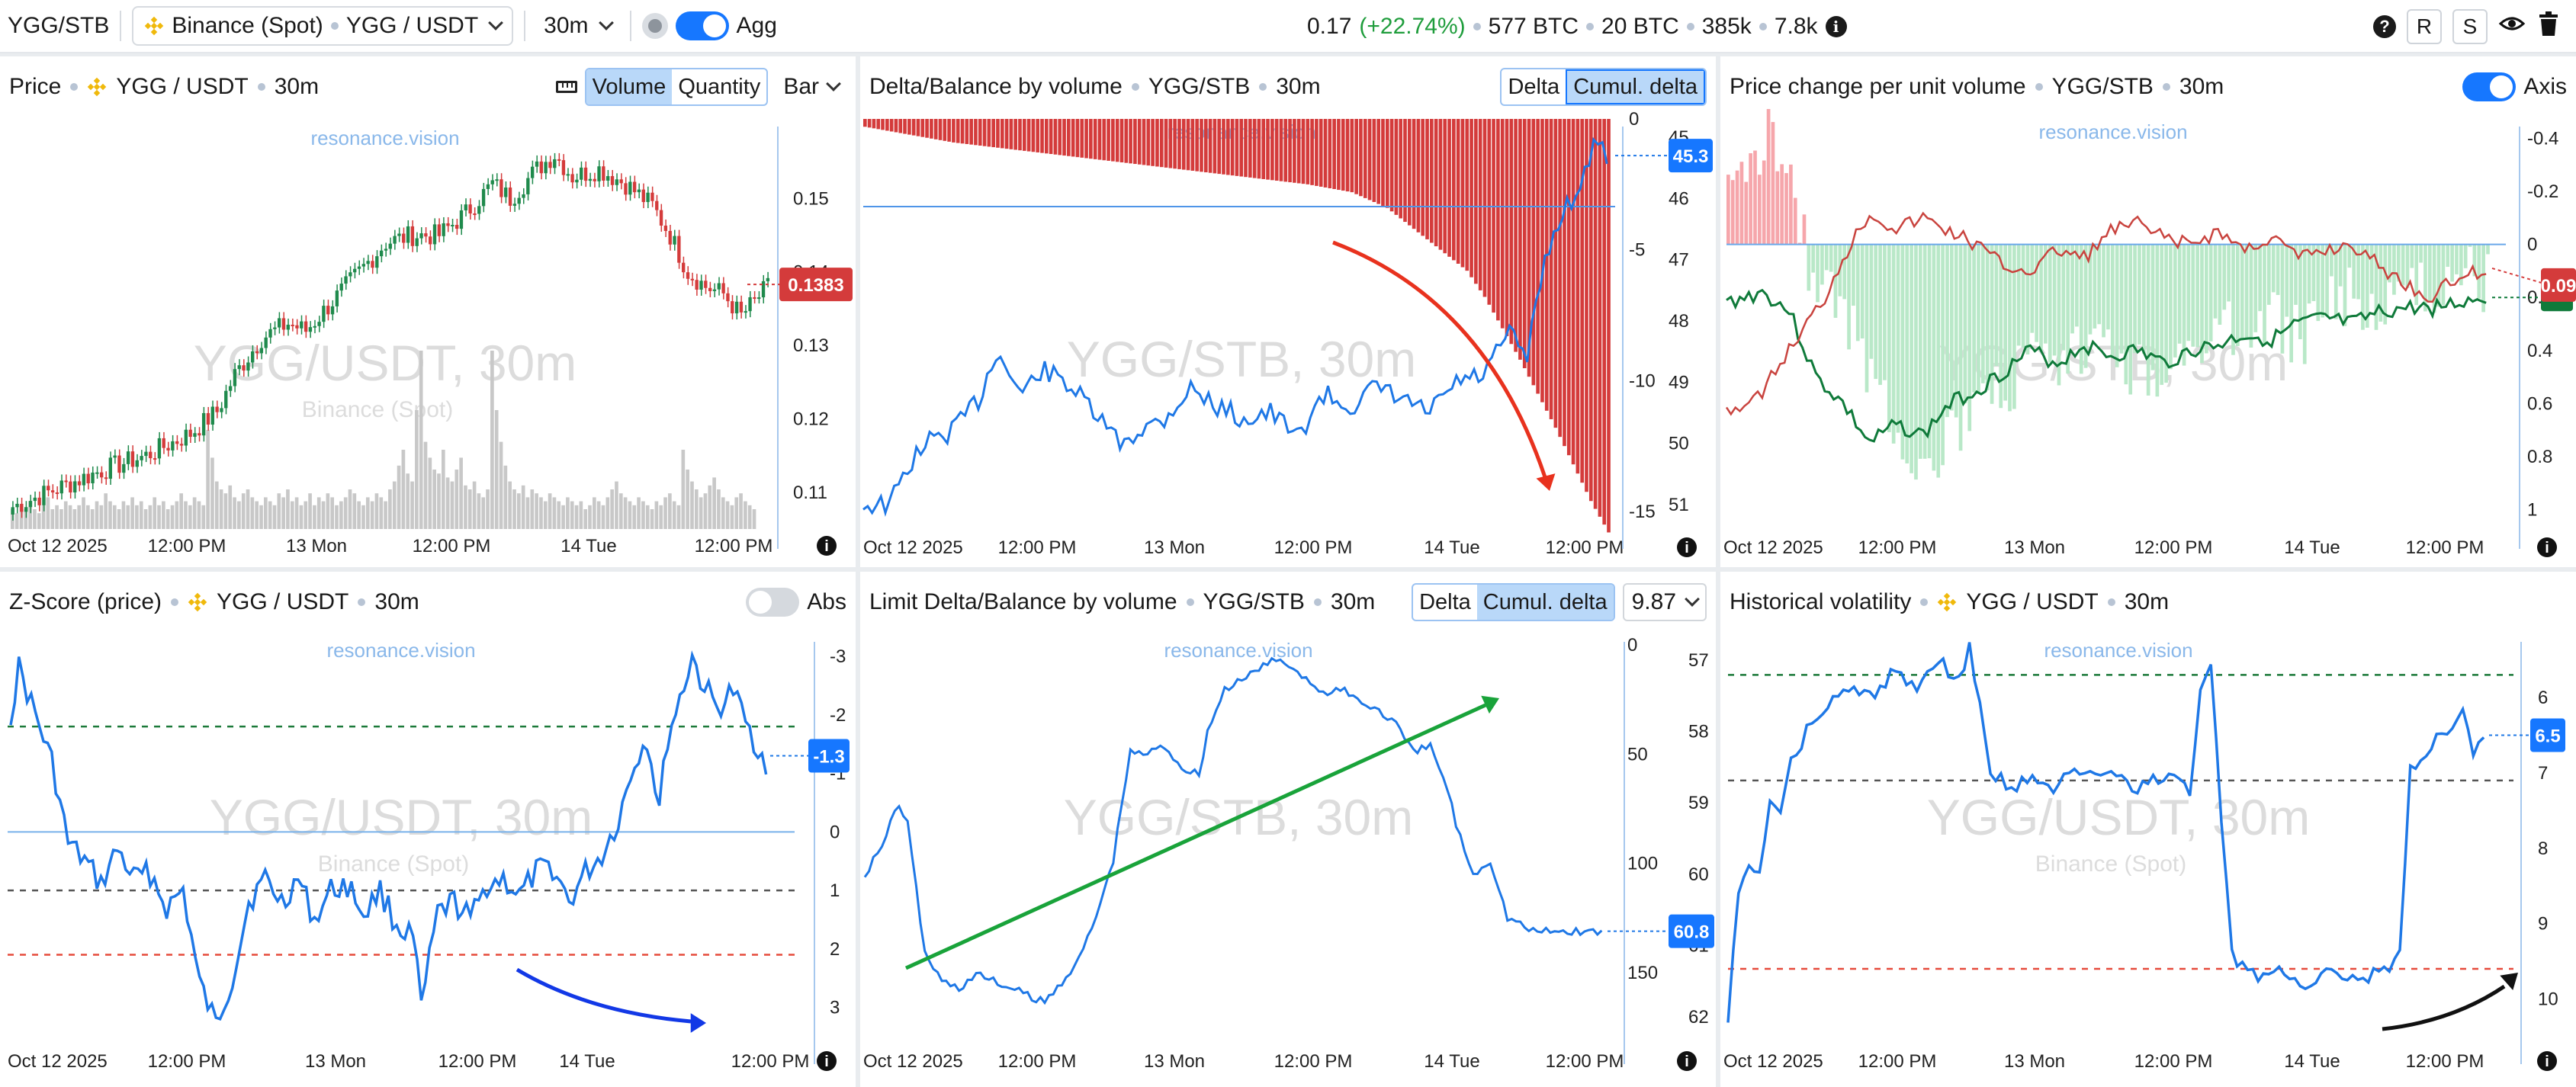  I want to click on agg-toggle-group: Agg, so click(726, 25).